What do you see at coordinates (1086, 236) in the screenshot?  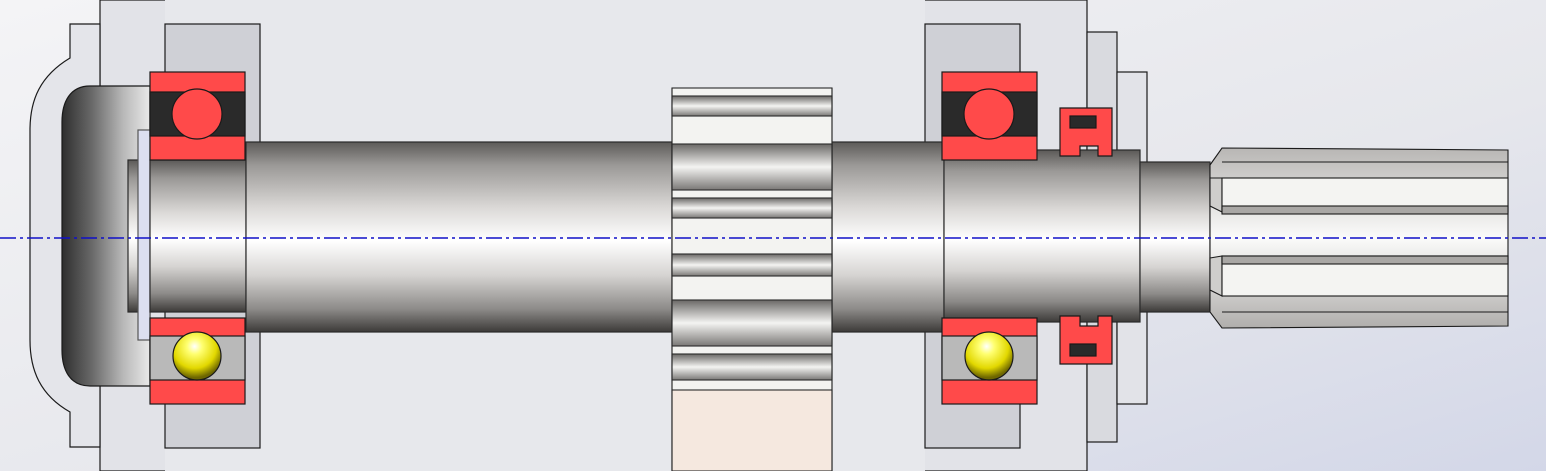 I see `lip-seal` at bounding box center [1086, 236].